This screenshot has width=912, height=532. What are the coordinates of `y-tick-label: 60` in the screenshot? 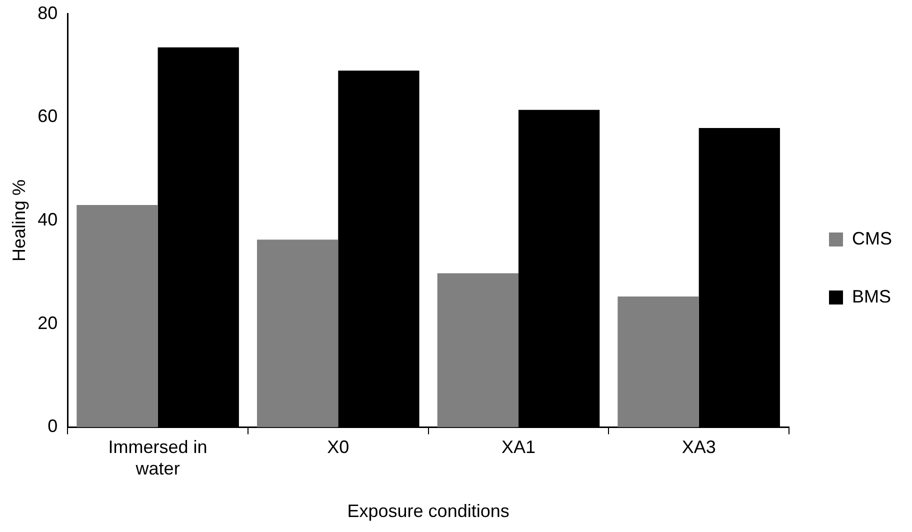 It's located at (48, 116).